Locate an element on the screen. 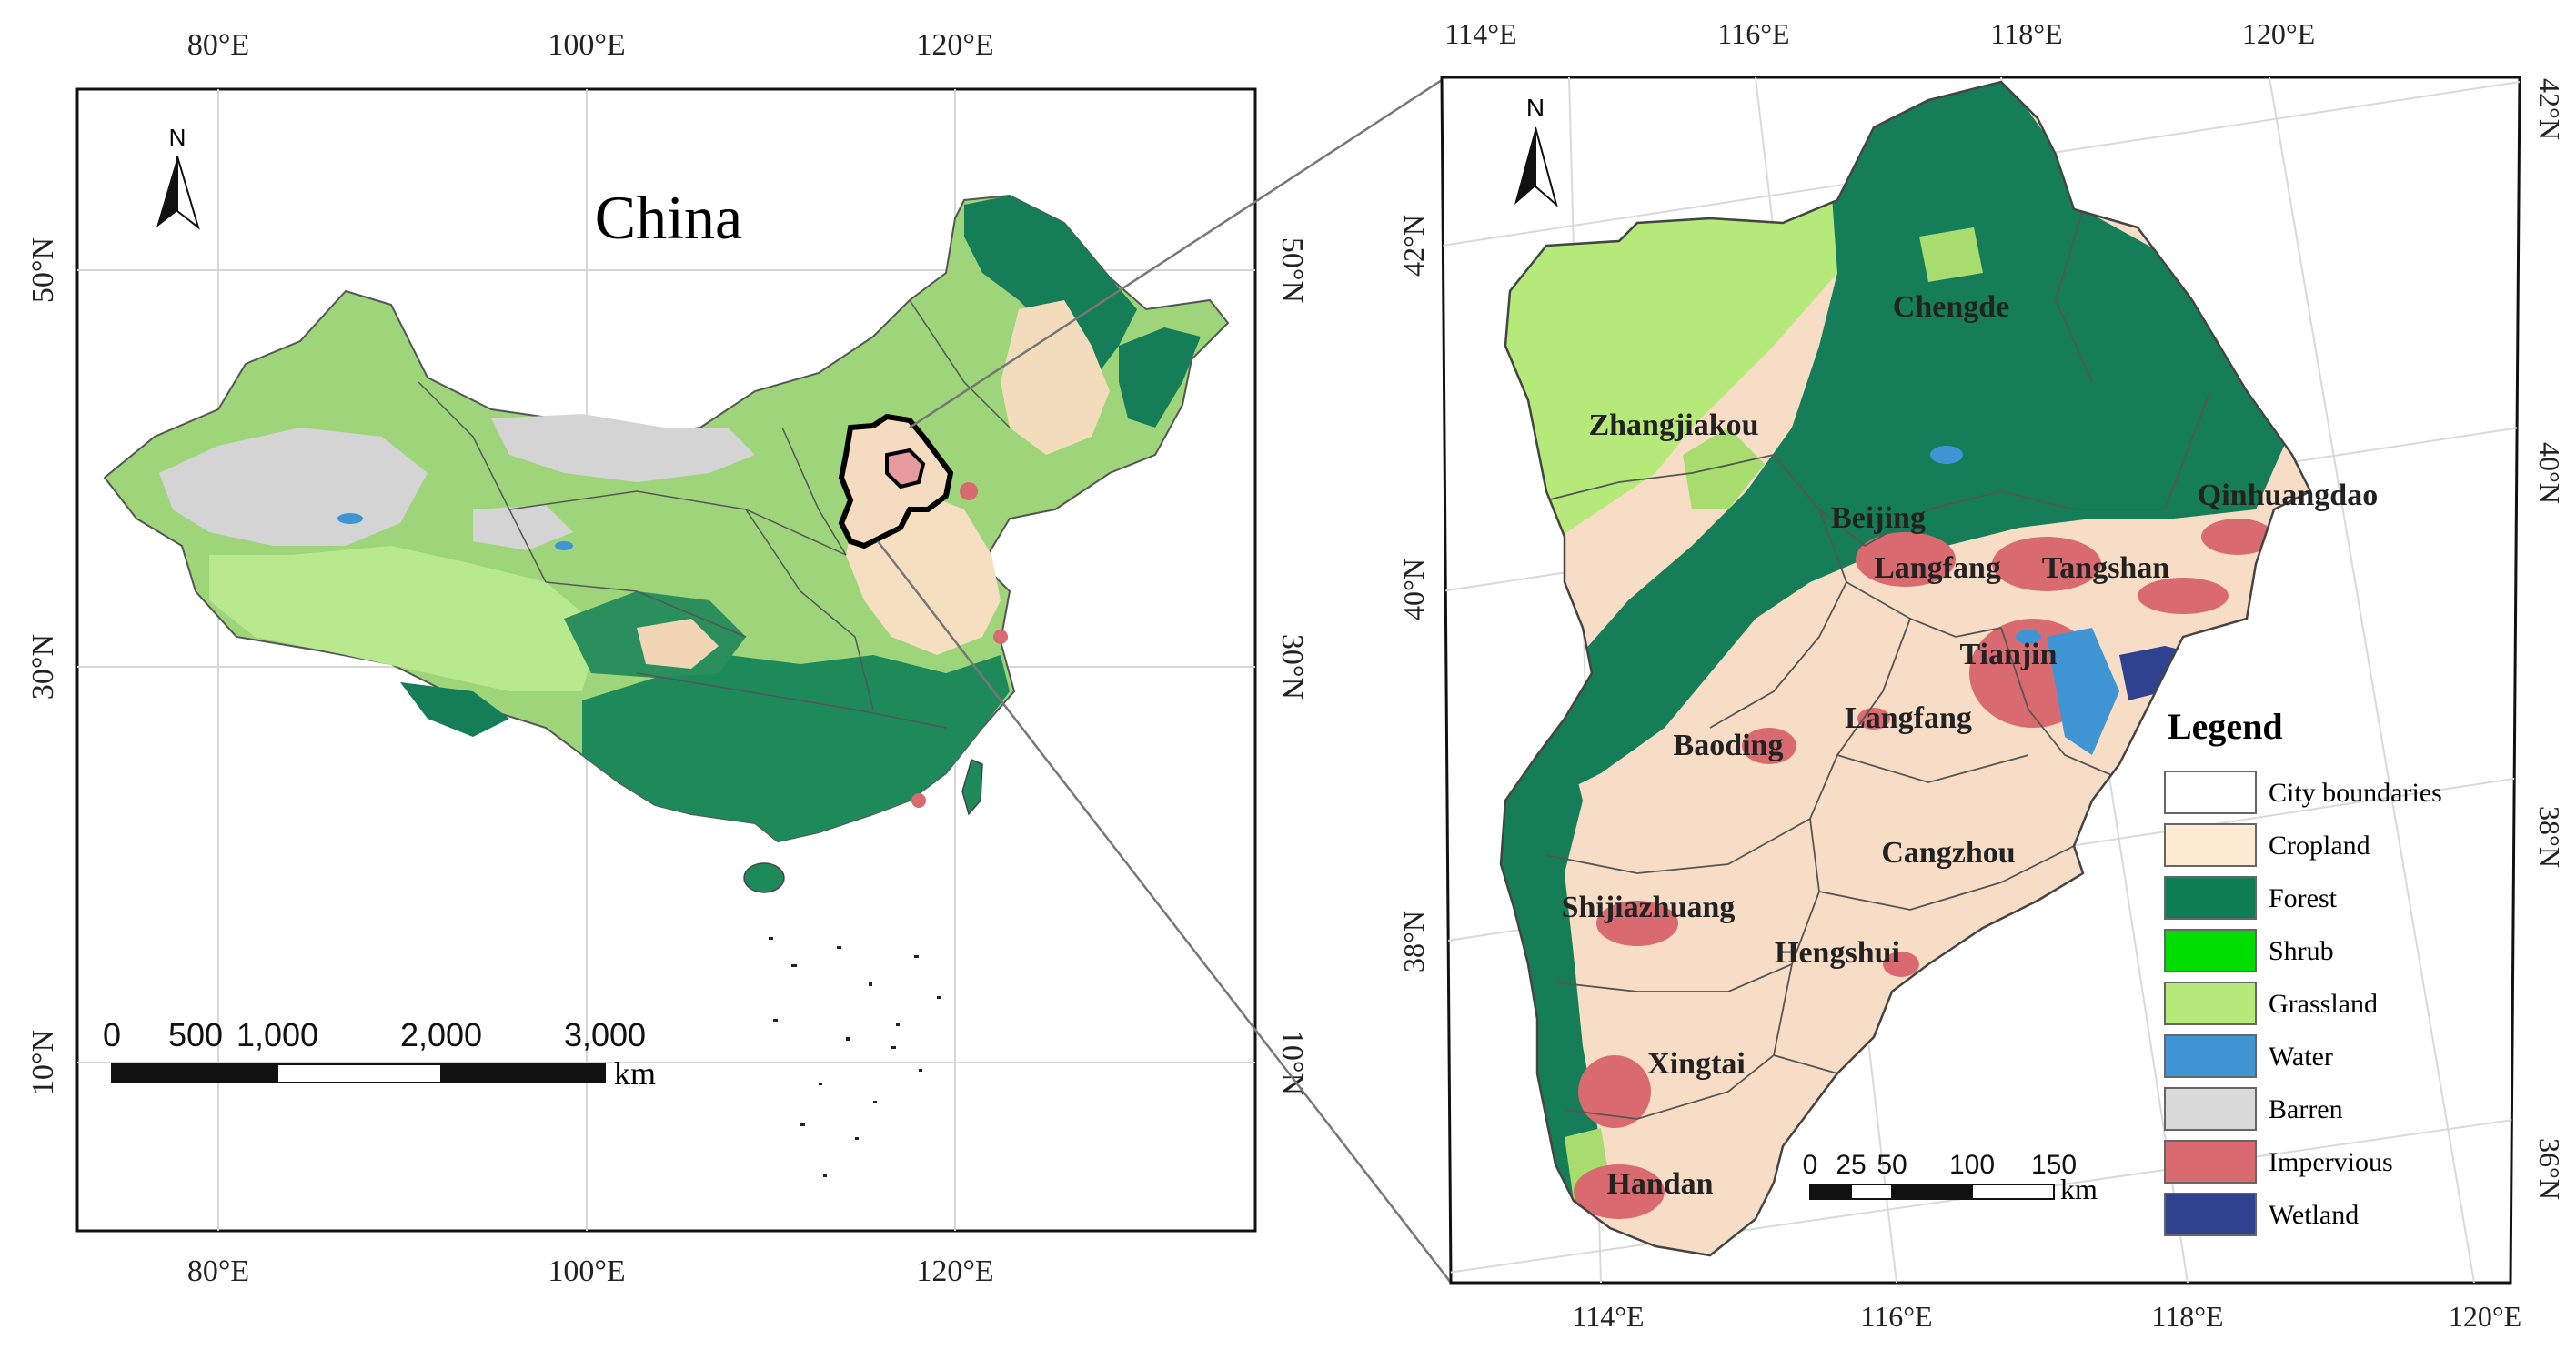  grassland-plateau is located at coordinates (404, 618).